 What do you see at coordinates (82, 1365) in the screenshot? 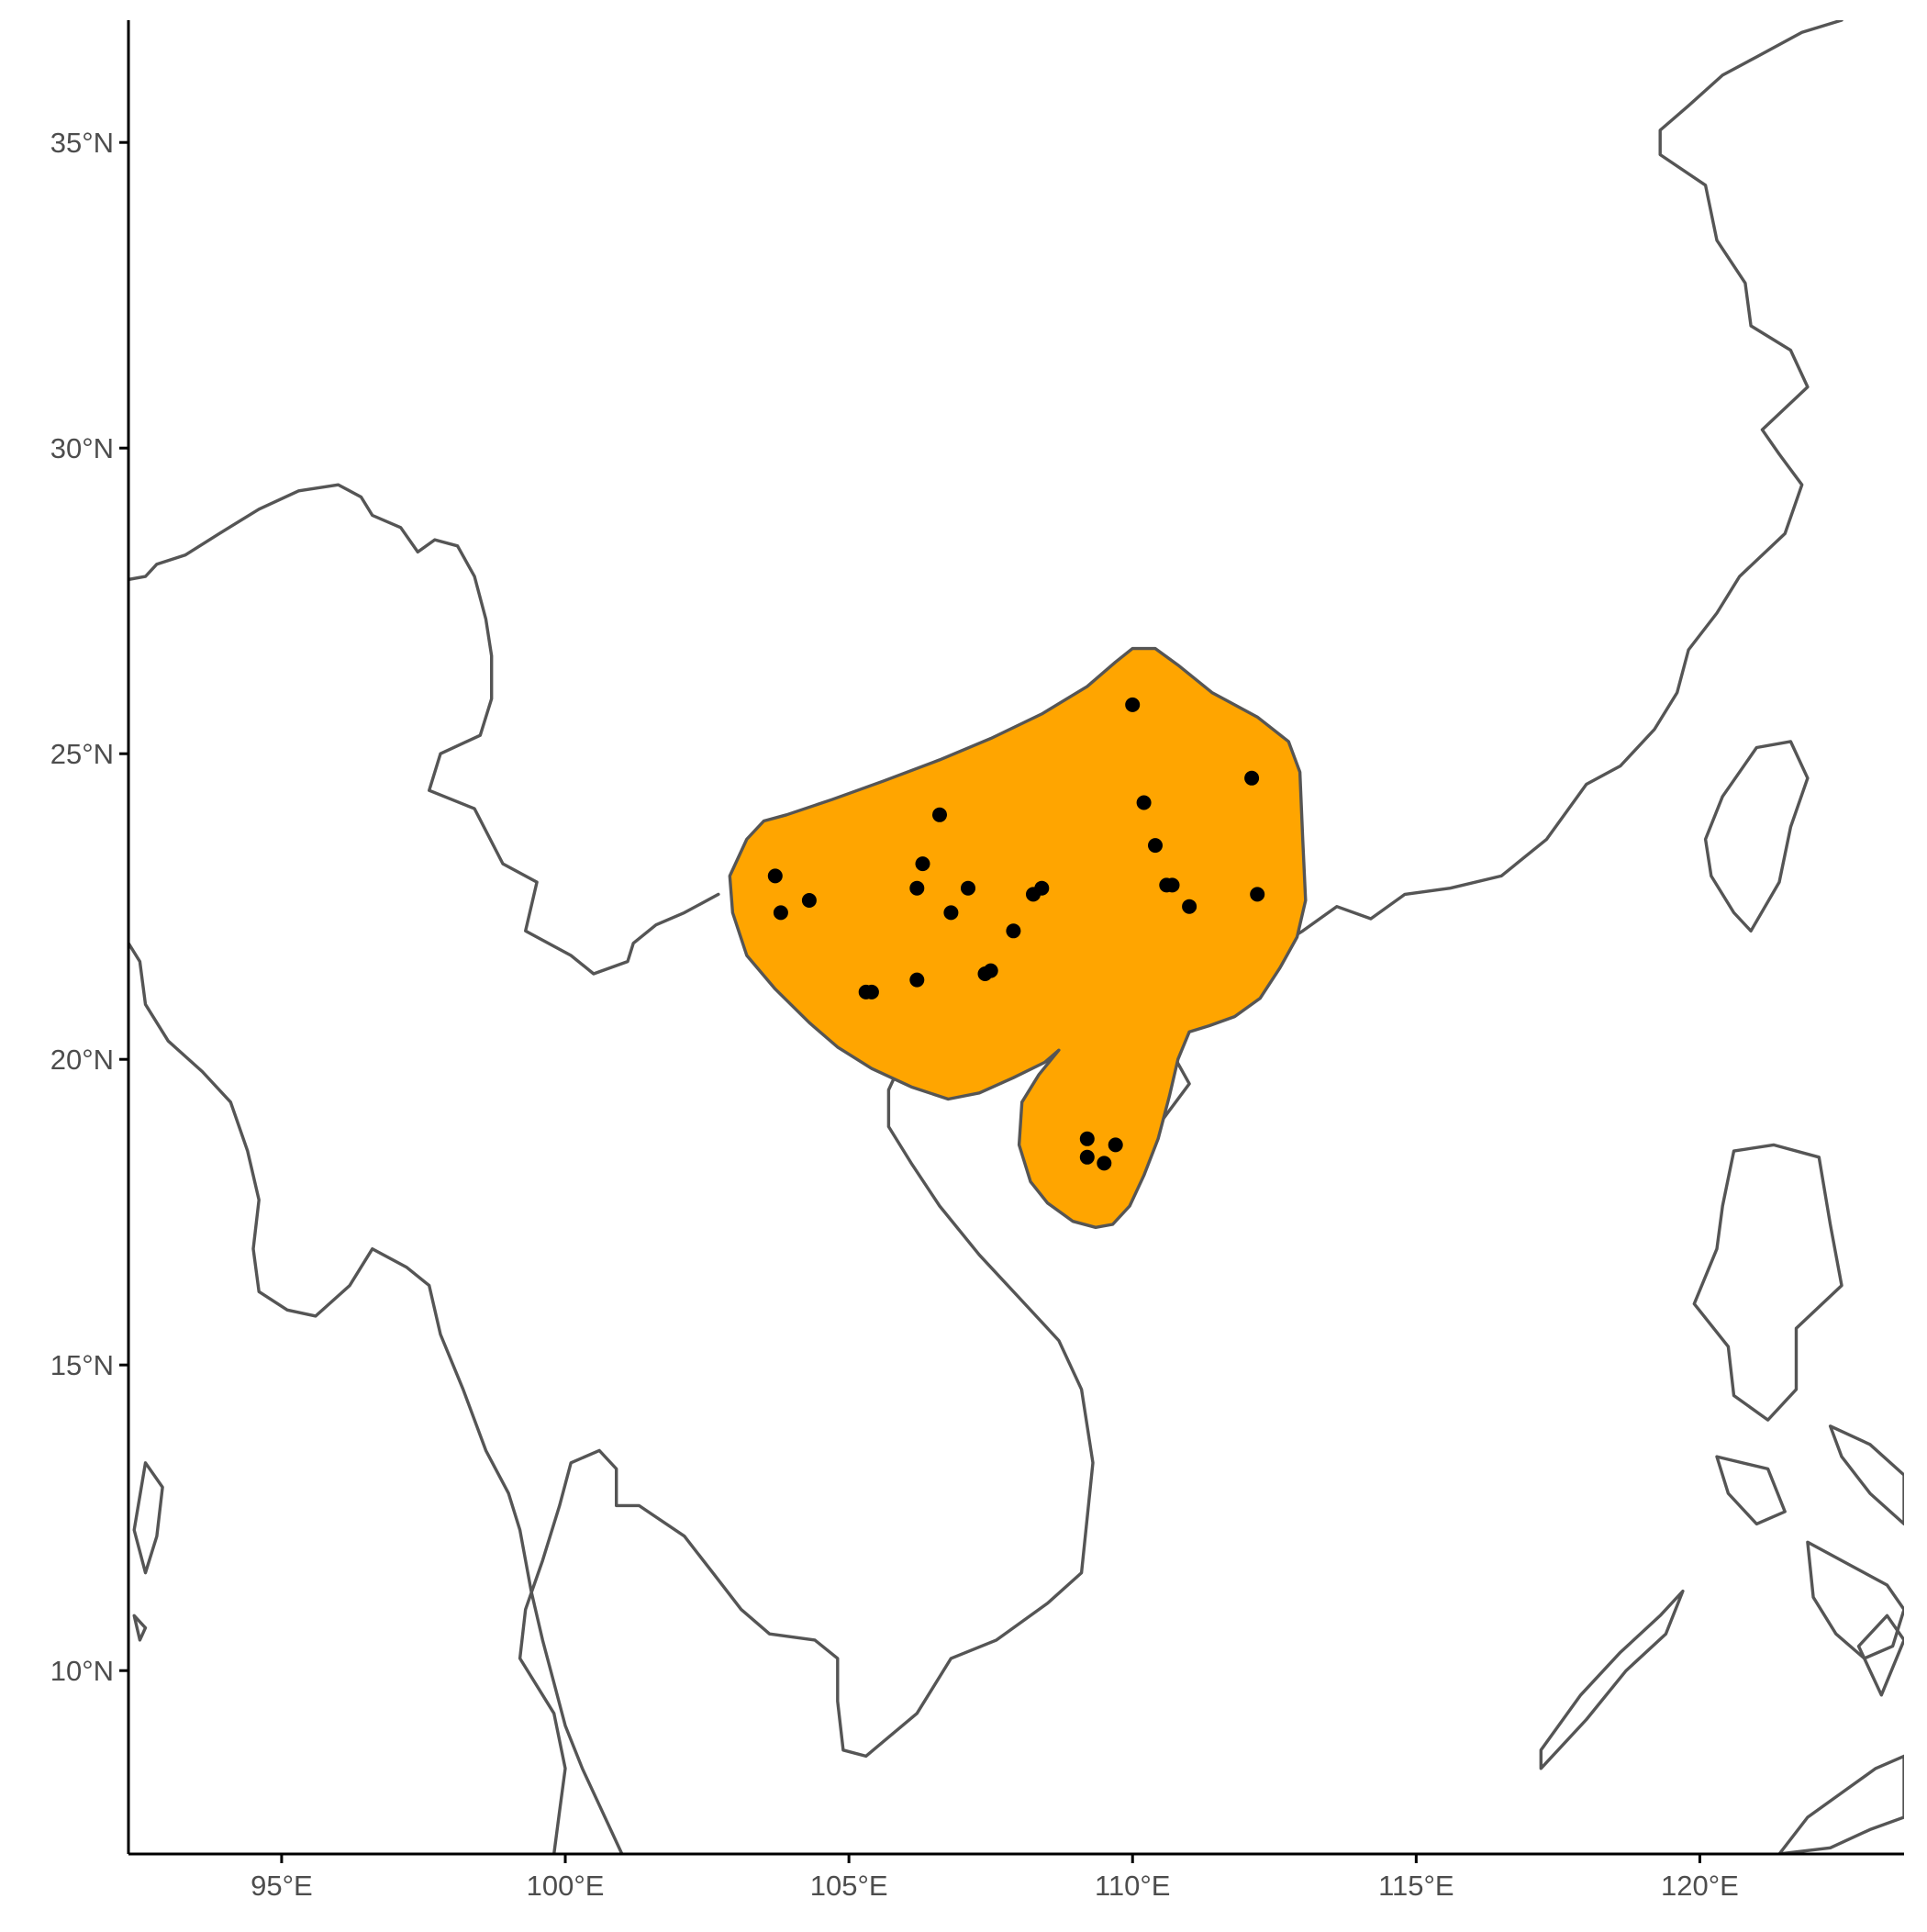
I see `y-tick-label: 15°N` at bounding box center [82, 1365].